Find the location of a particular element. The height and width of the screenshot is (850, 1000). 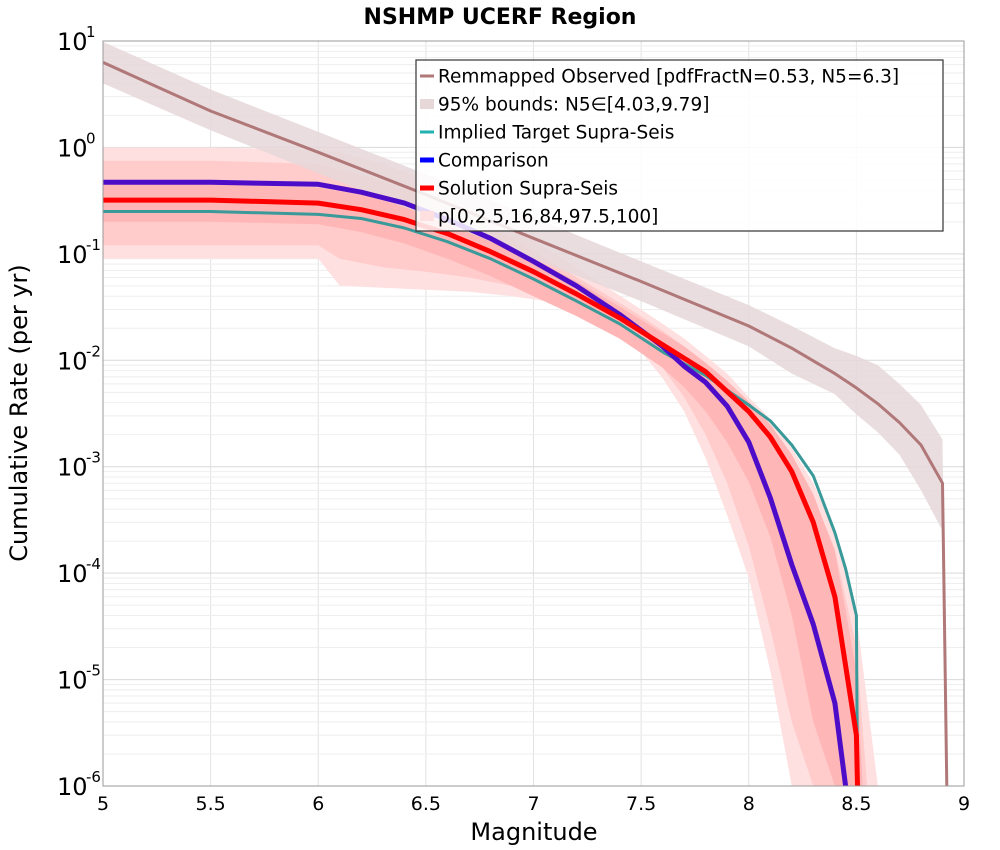

y-tick-label: 10⁻³ is located at coordinates (79, 465).